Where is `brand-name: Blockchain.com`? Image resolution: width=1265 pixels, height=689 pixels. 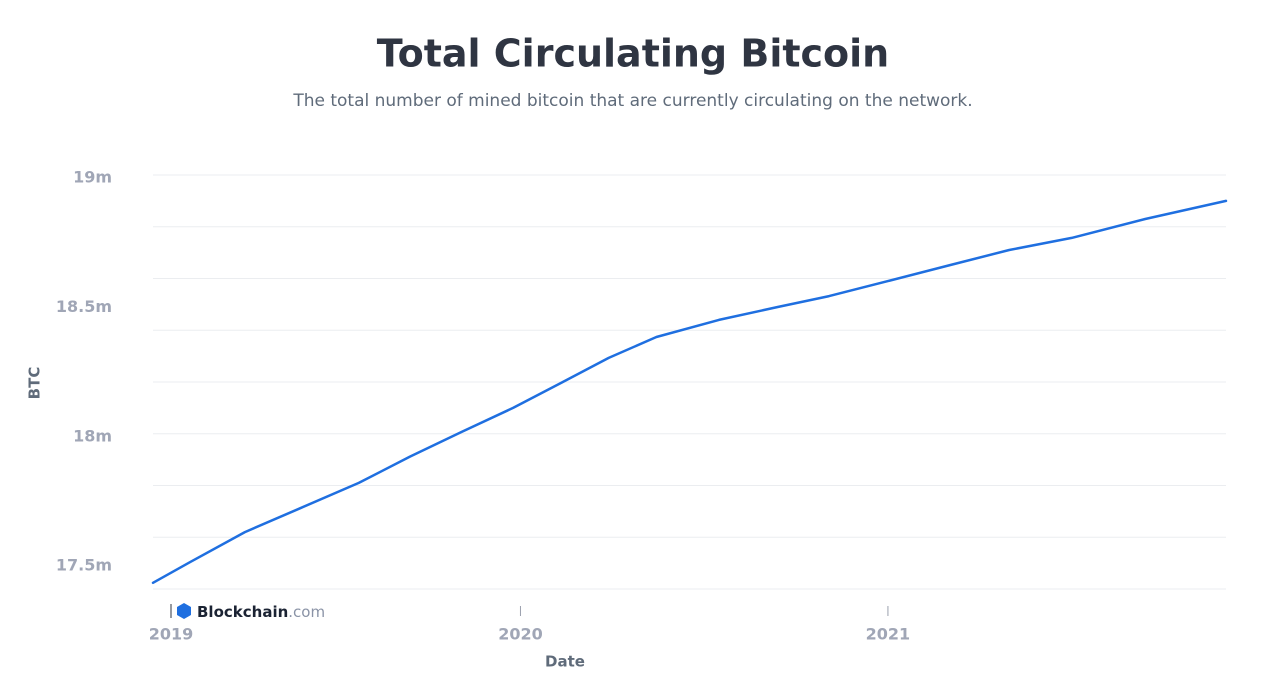
brand-name: Blockchain.com is located at coordinates (261, 612).